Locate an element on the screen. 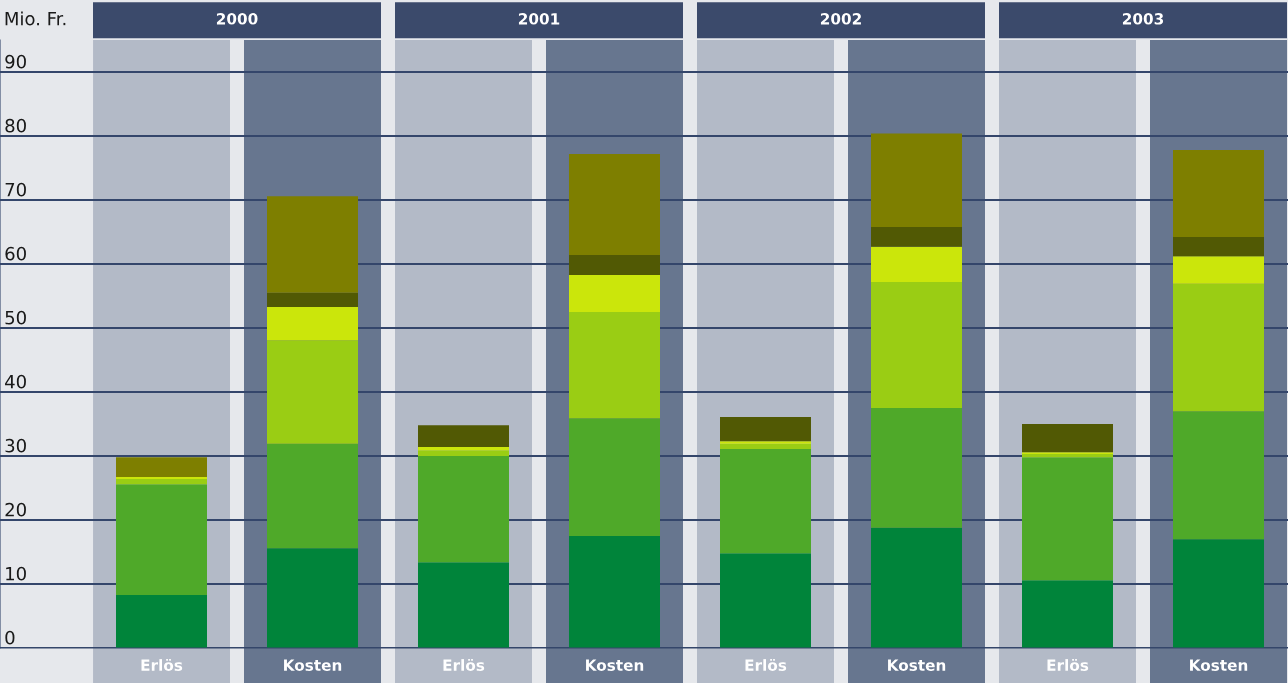 This screenshot has width=1288, height=683. y-tick-label: 30 is located at coordinates (15, 445).